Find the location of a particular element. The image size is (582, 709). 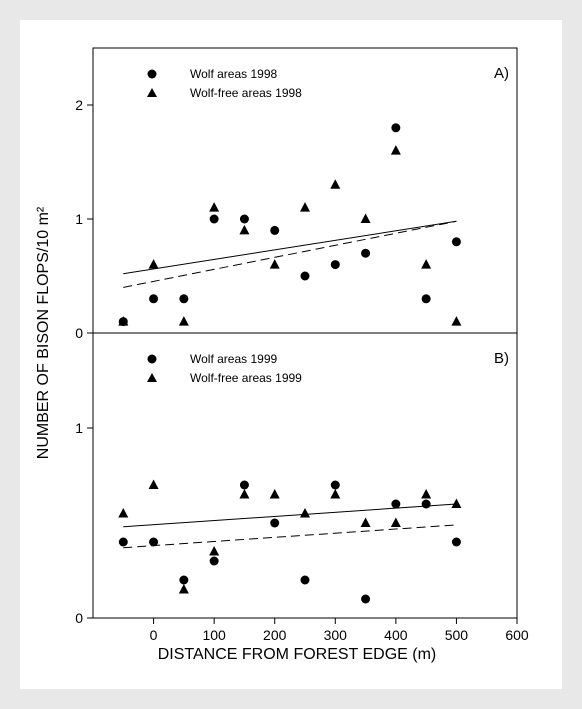

x-tick-label: 400 is located at coordinates (396, 635).